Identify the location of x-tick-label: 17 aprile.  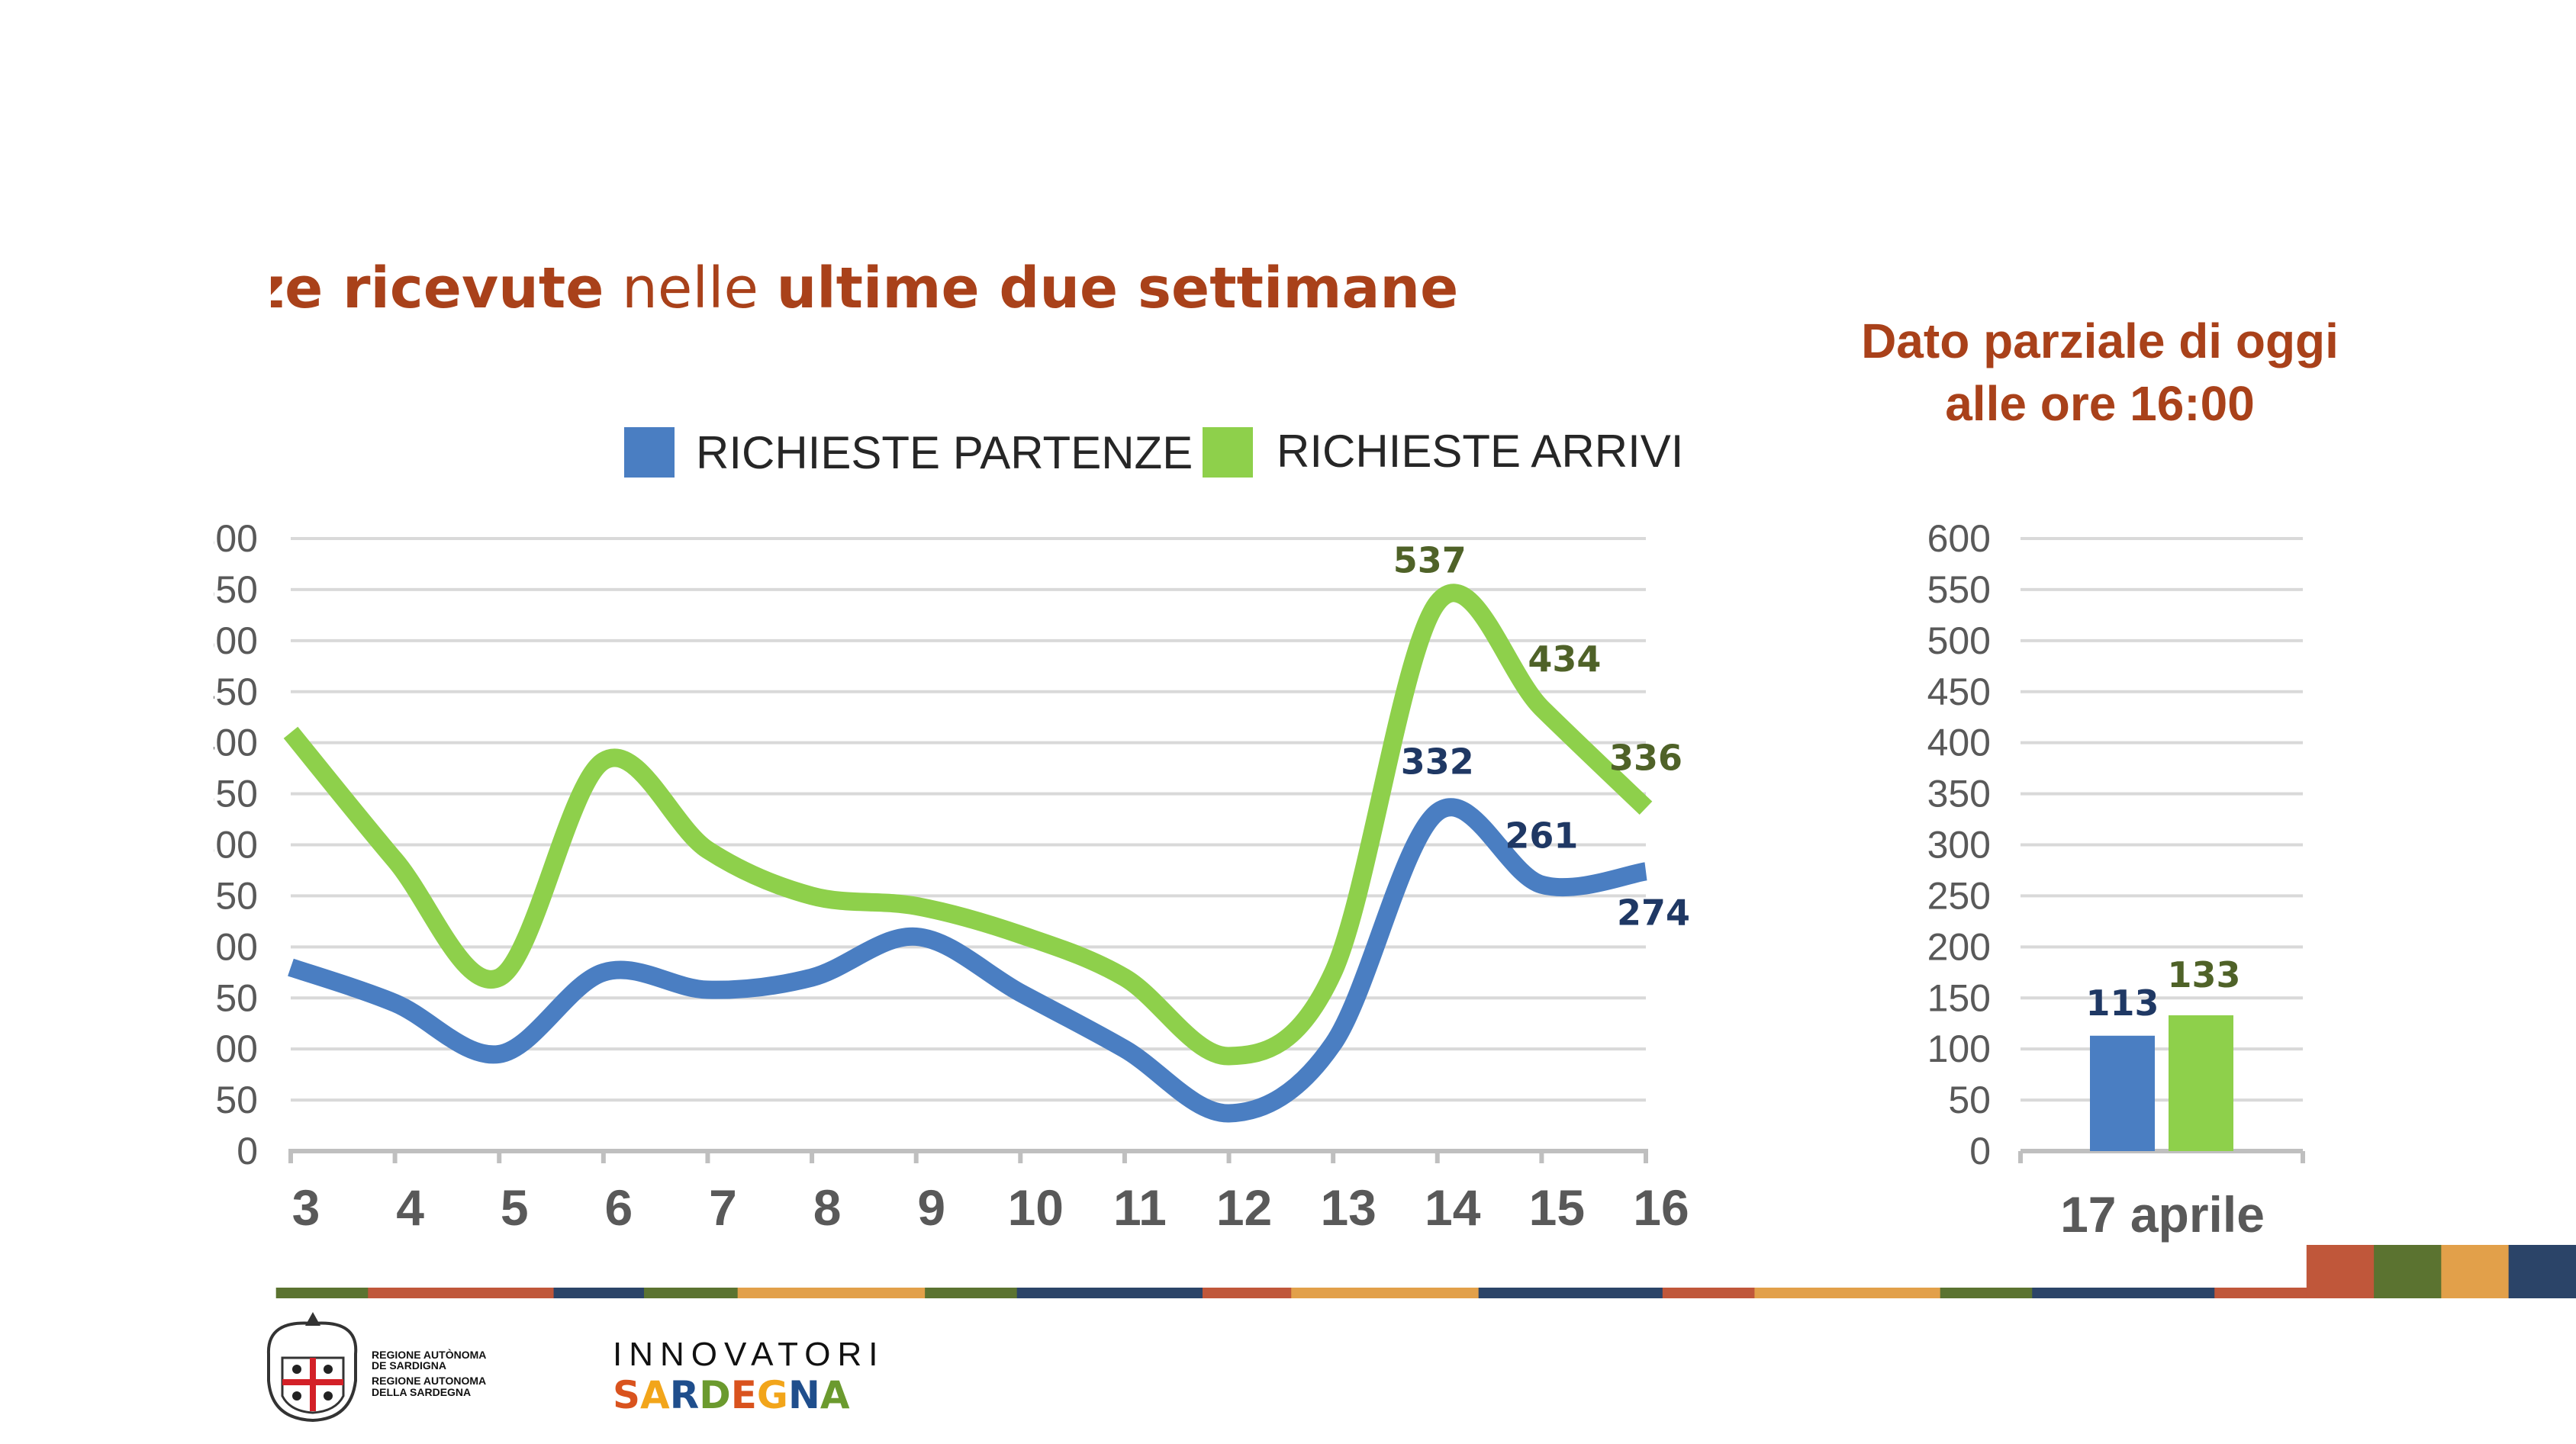
(2162, 1214).